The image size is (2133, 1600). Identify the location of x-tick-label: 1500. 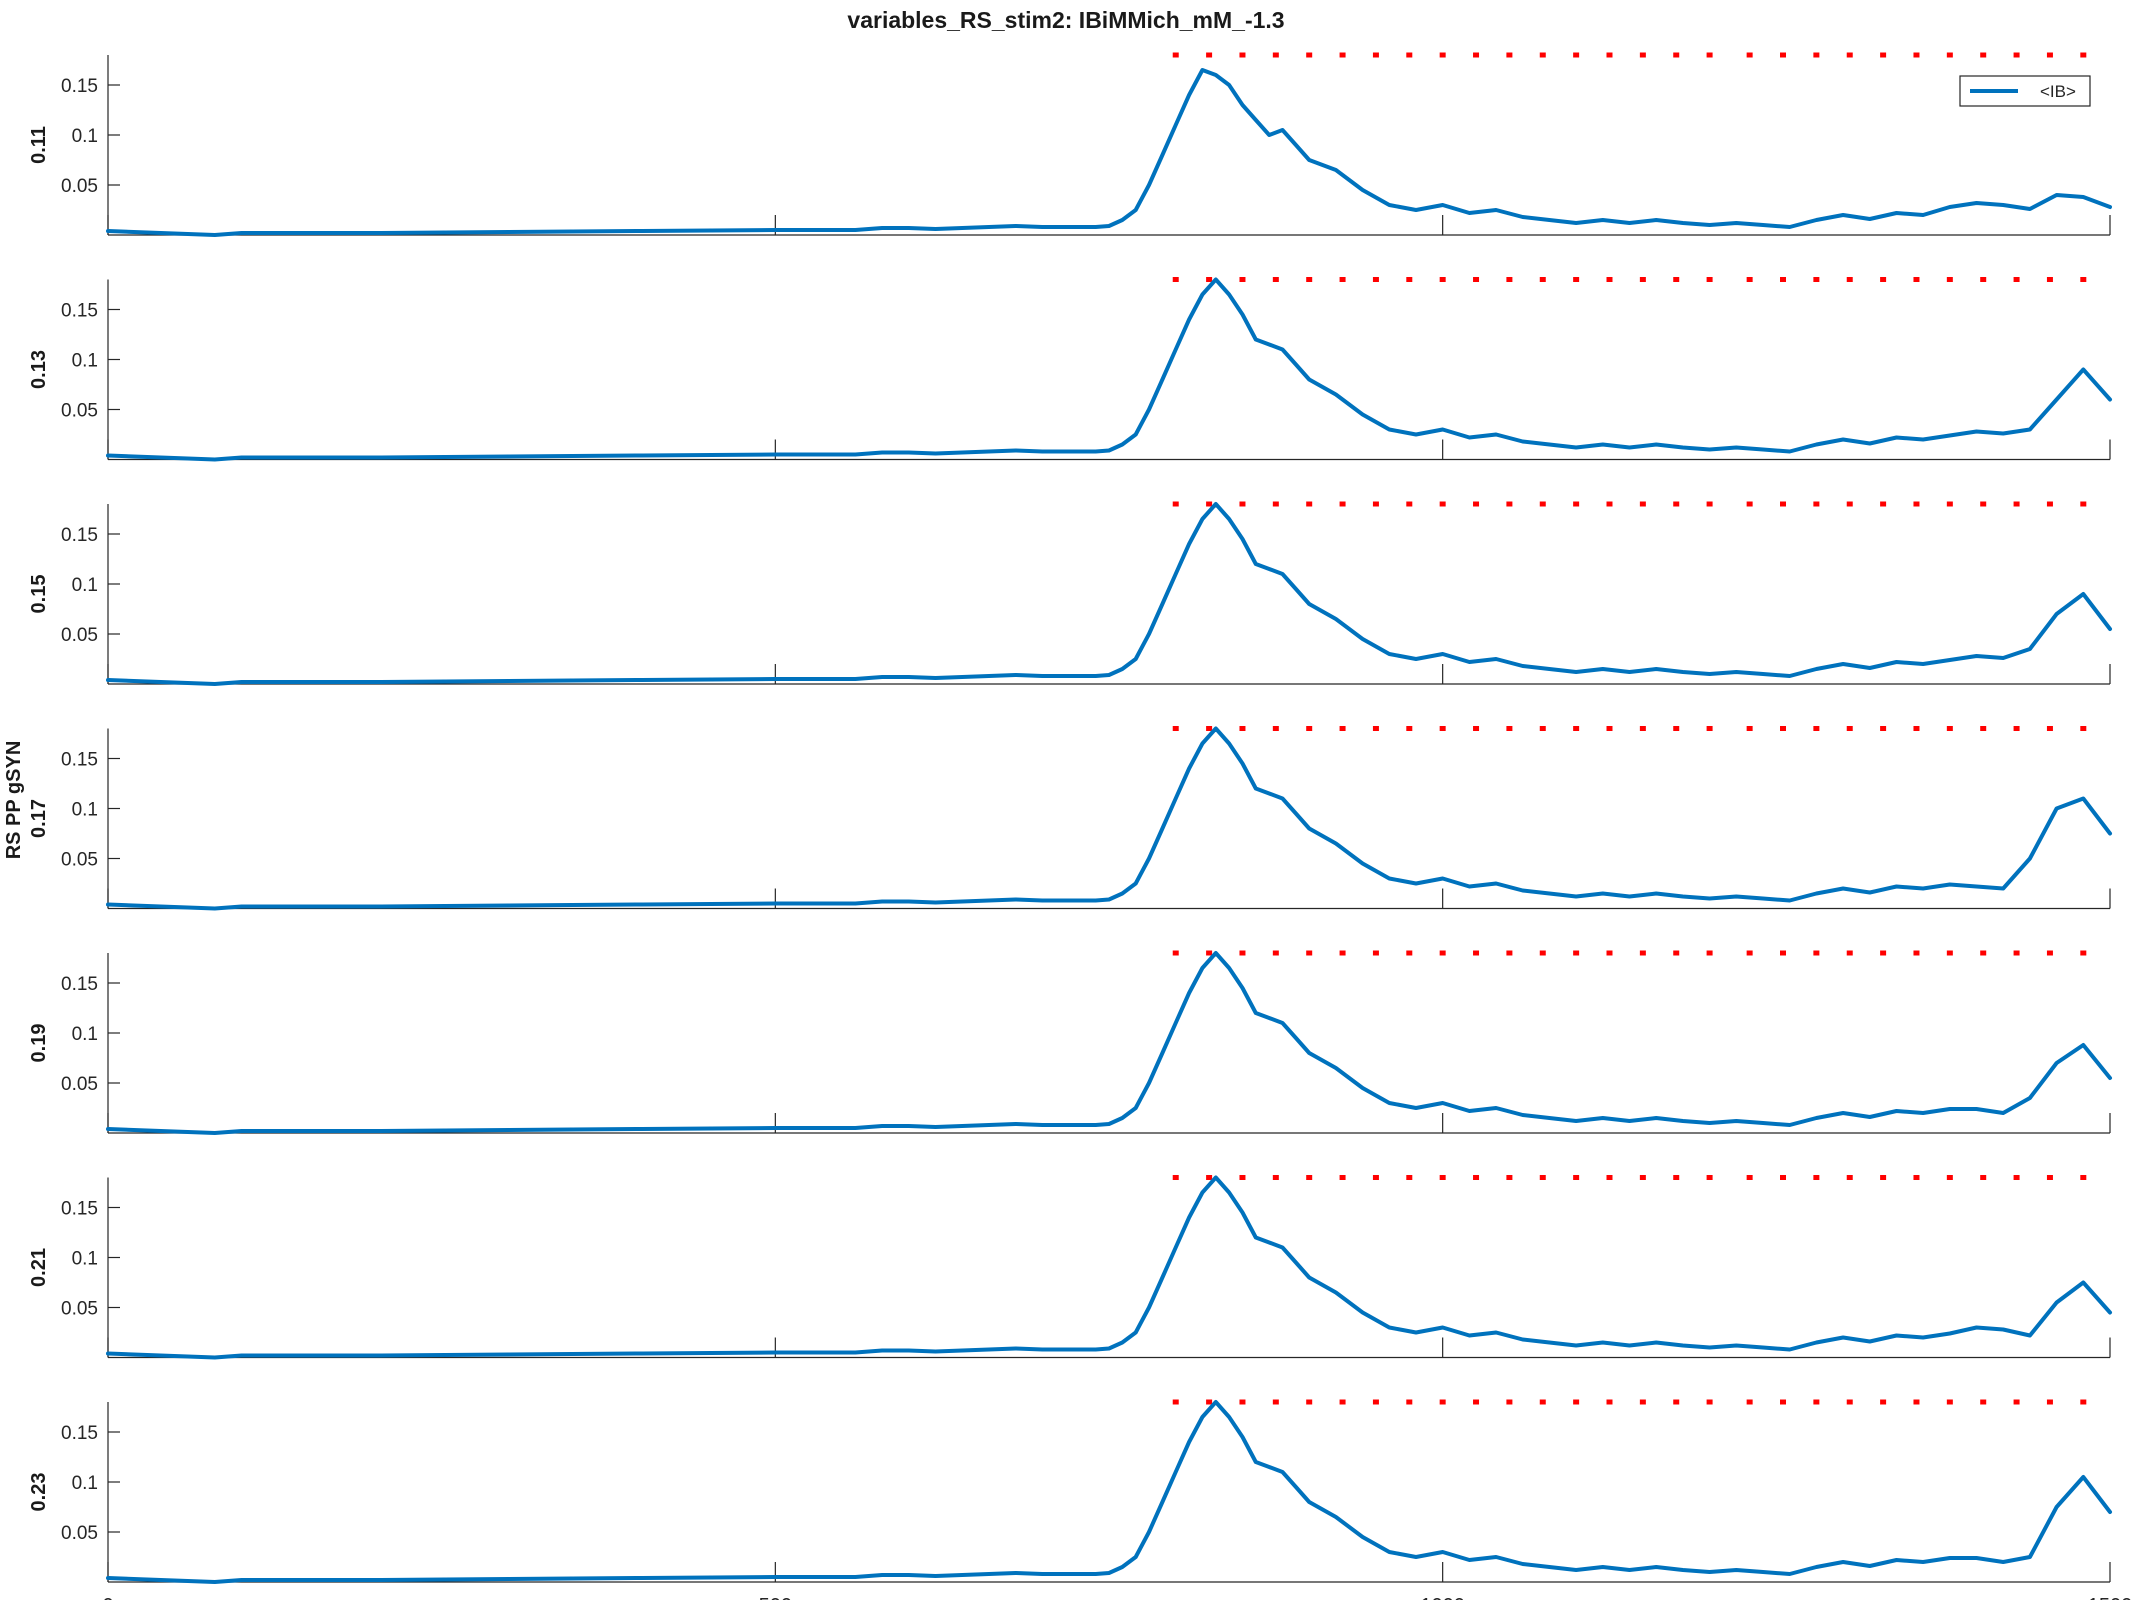
(2110, 1597).